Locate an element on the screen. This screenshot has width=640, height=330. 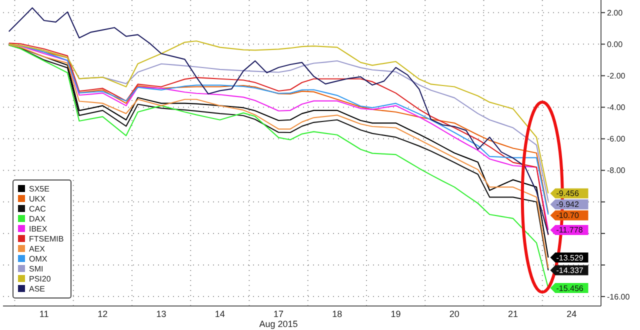
x-tick-label: 14 is located at coordinates (219, 314).